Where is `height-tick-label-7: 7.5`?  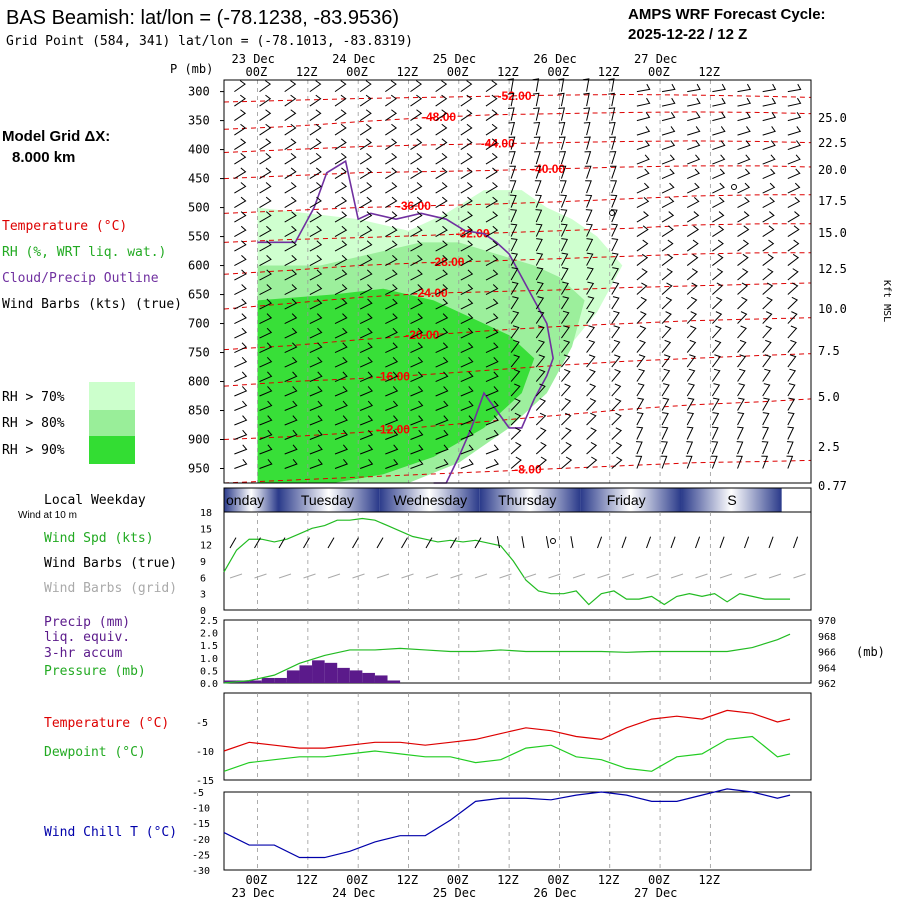 height-tick-label-7: 7.5 is located at coordinates (829, 351).